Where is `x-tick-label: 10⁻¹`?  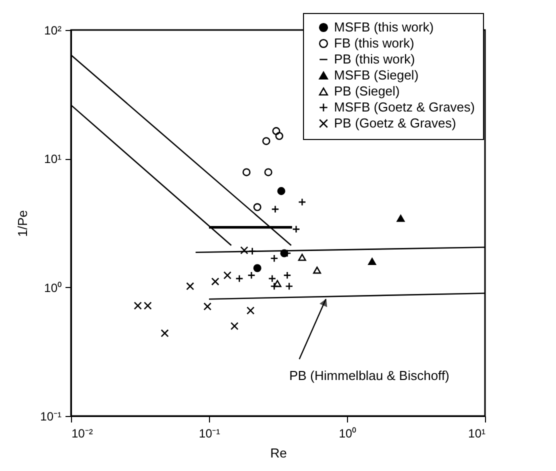
x-tick-label: 10⁻¹ is located at coordinates (209, 433).